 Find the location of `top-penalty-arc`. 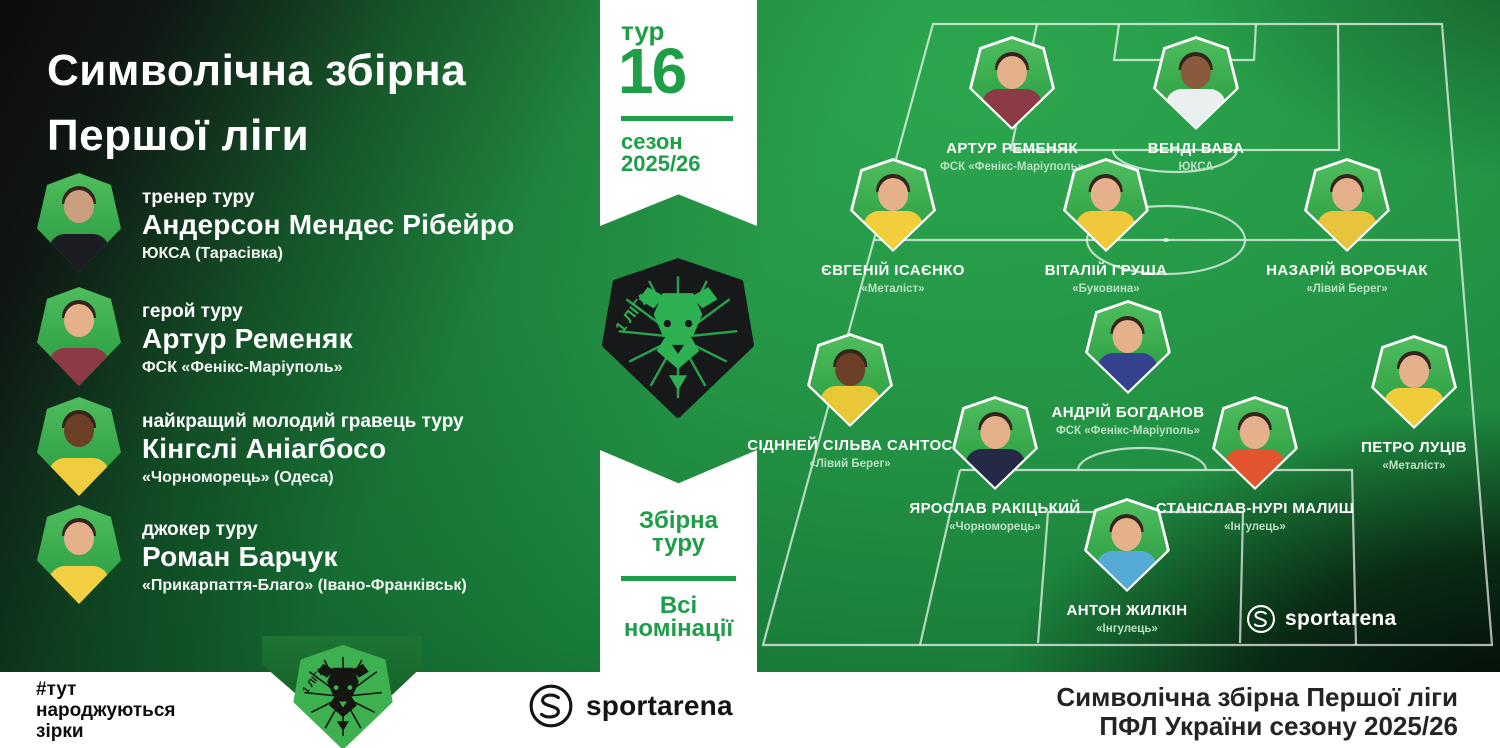

top-penalty-arc is located at coordinates (1175, 161).